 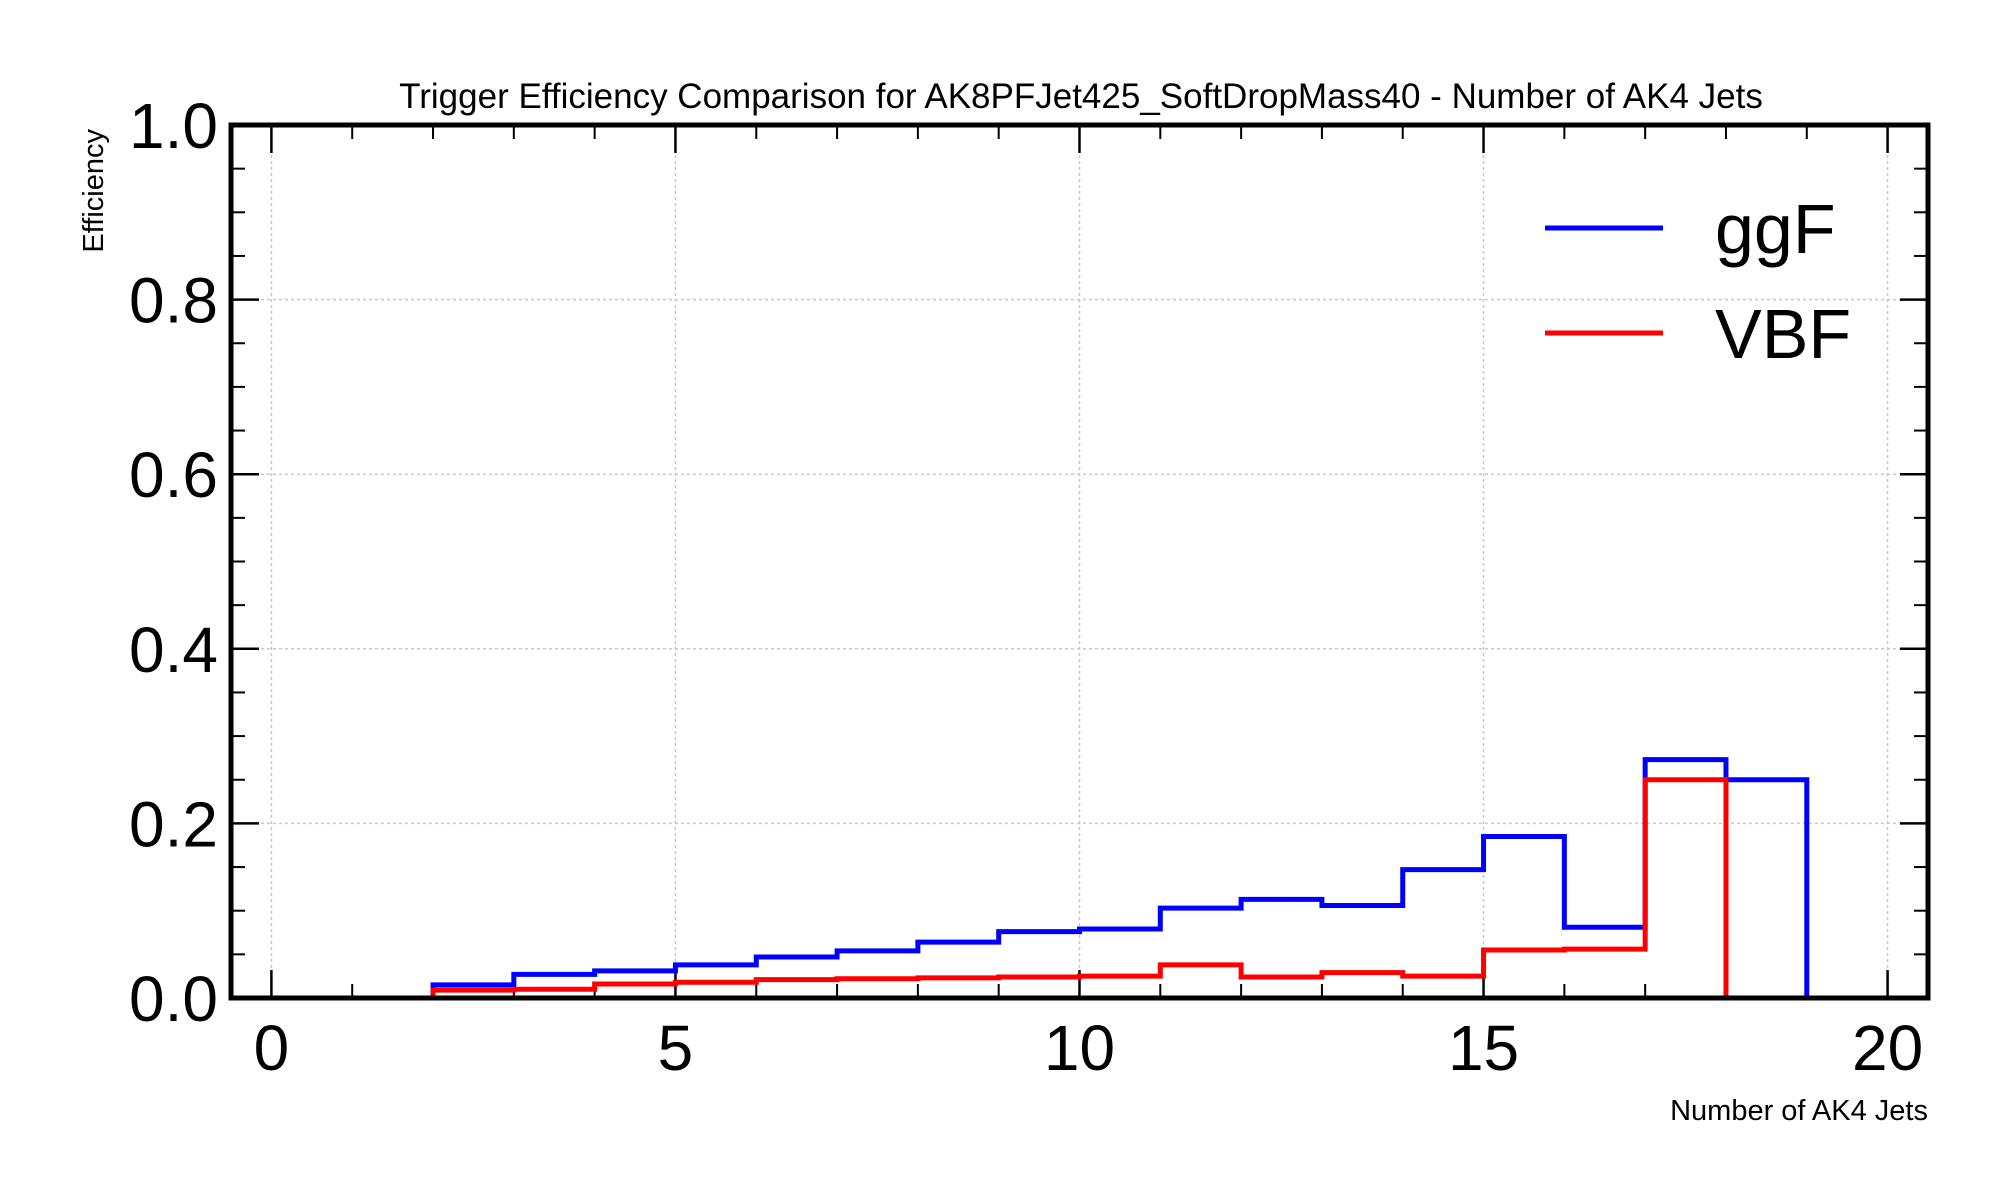 I want to click on legend-label-ggf: ggF, so click(x=1775, y=229).